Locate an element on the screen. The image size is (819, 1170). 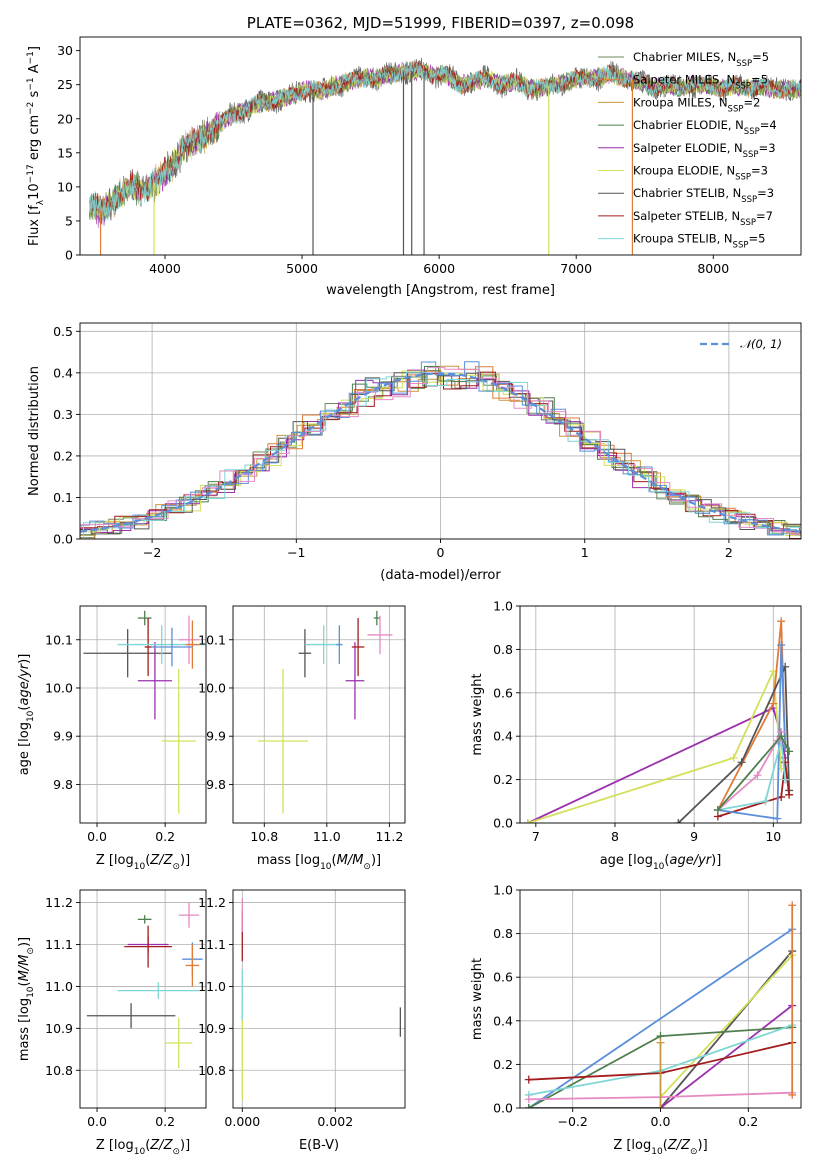
y-tick-label: 11.0 is located at coordinates (212, 986).